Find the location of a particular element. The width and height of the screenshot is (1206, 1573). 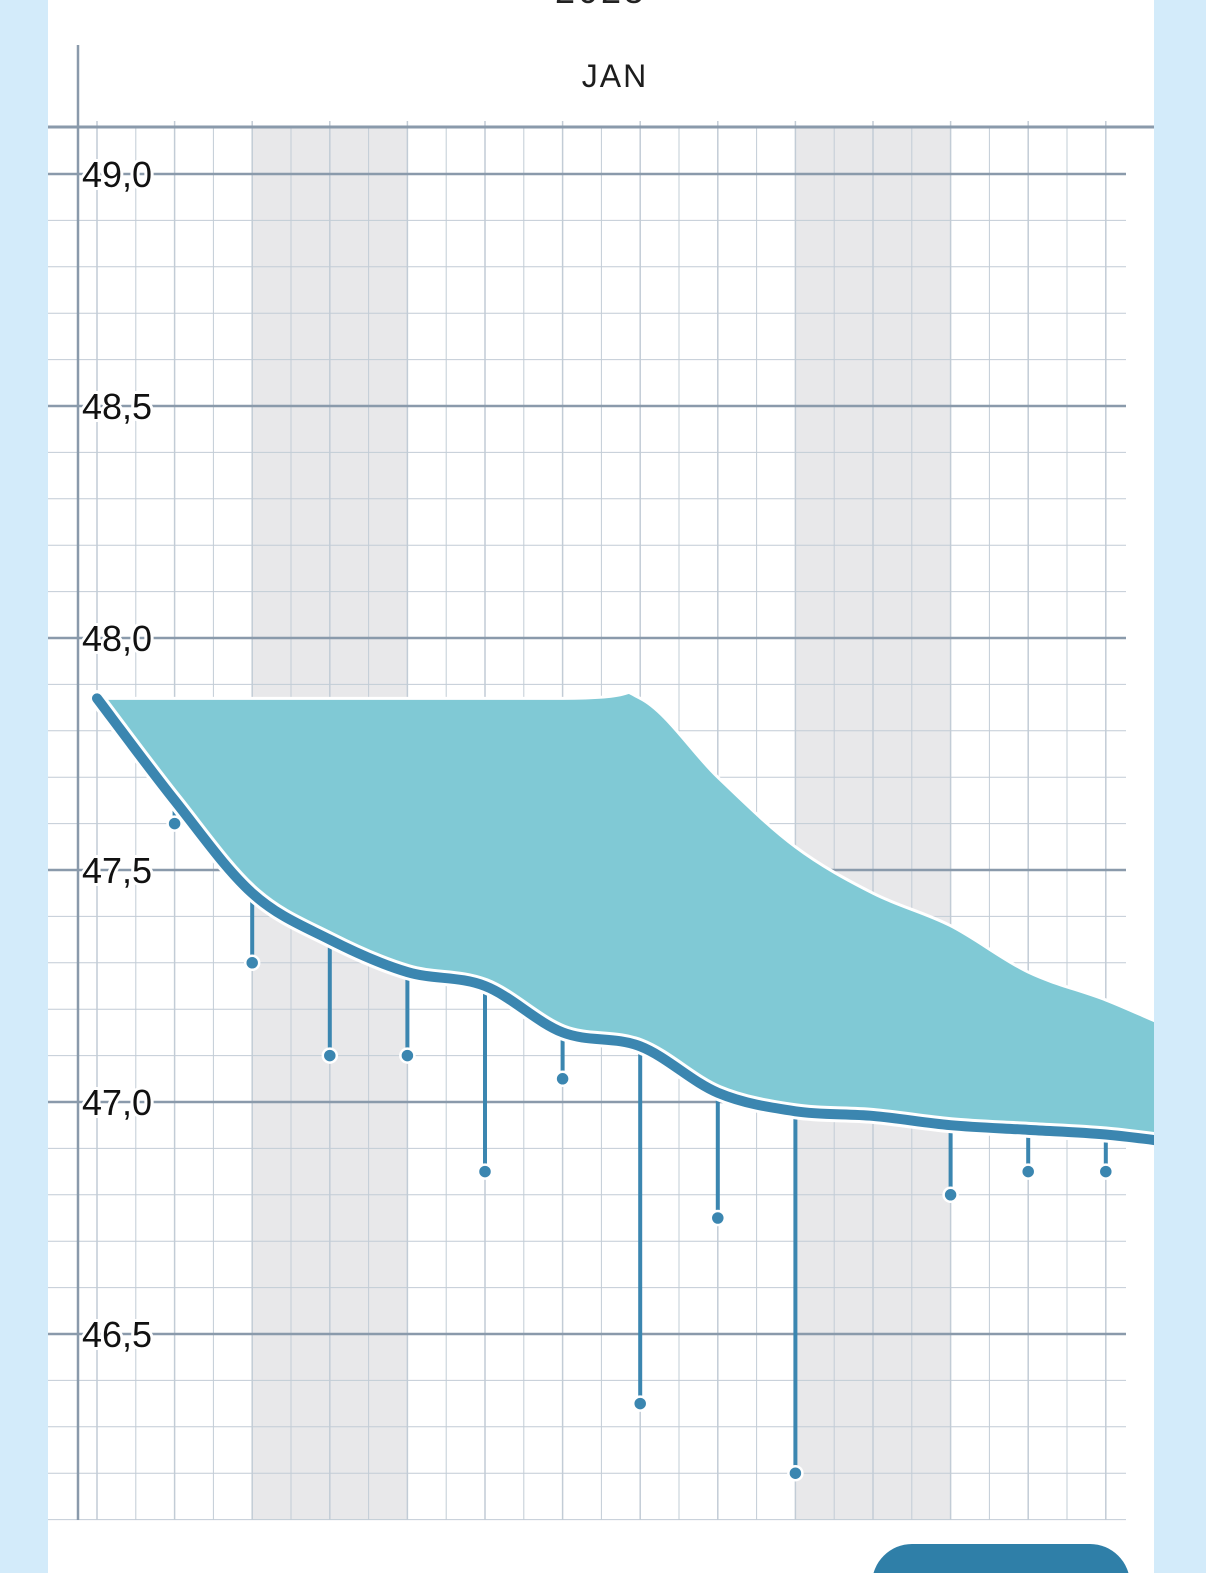

y-tick-label: 48,5 is located at coordinates (117, 406).